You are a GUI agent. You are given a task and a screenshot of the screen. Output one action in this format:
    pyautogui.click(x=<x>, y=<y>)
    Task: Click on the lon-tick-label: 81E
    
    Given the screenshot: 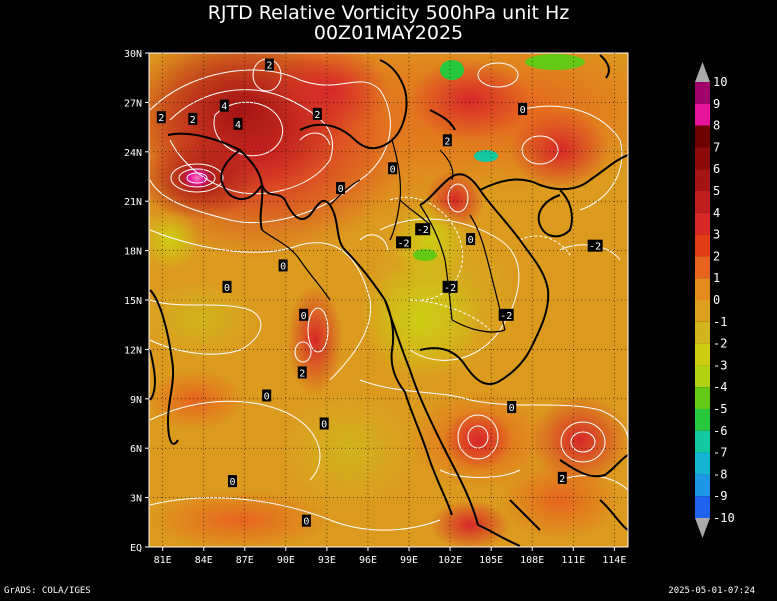 What is the action you would take?
    pyautogui.click(x=163, y=560)
    